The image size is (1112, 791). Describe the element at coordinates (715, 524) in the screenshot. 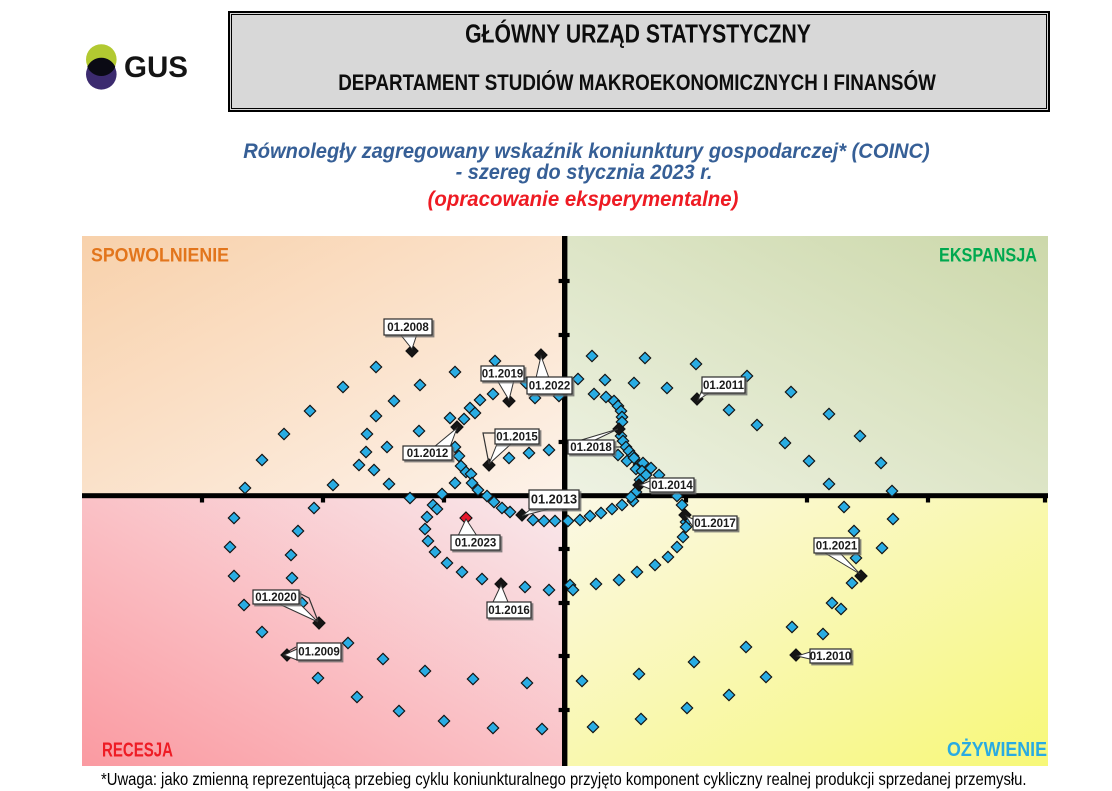

I see `svg-text: 01.2017` at that location.